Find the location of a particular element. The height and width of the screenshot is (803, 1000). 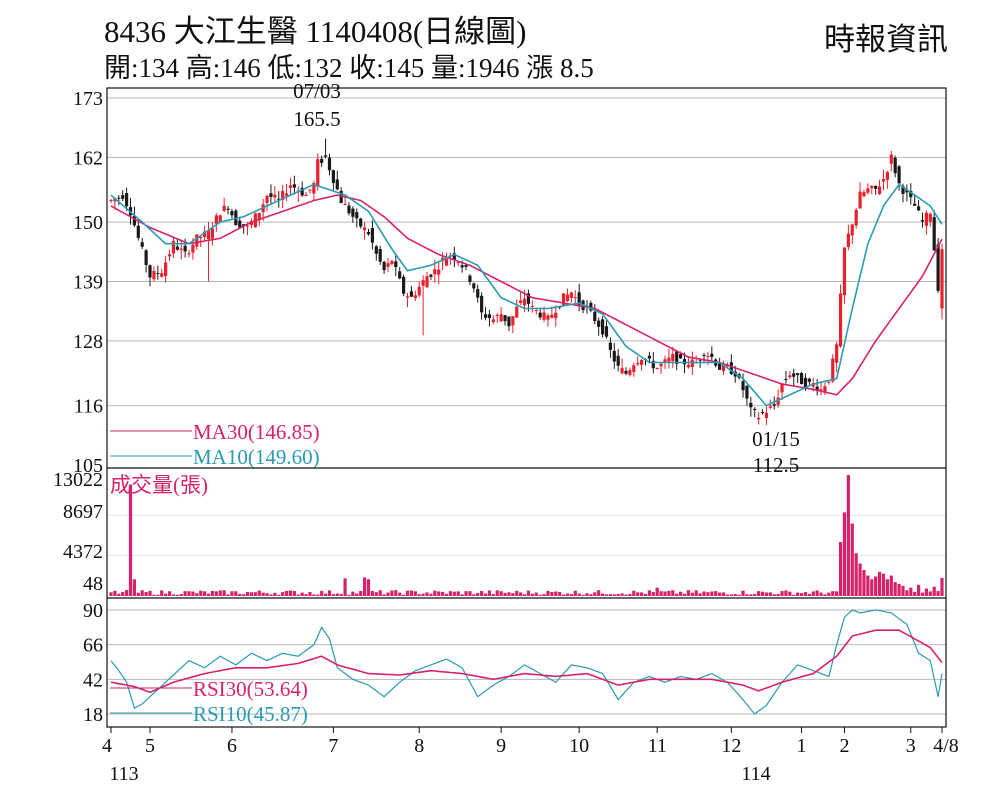

price-tick-label: 128 is located at coordinates (88, 342).